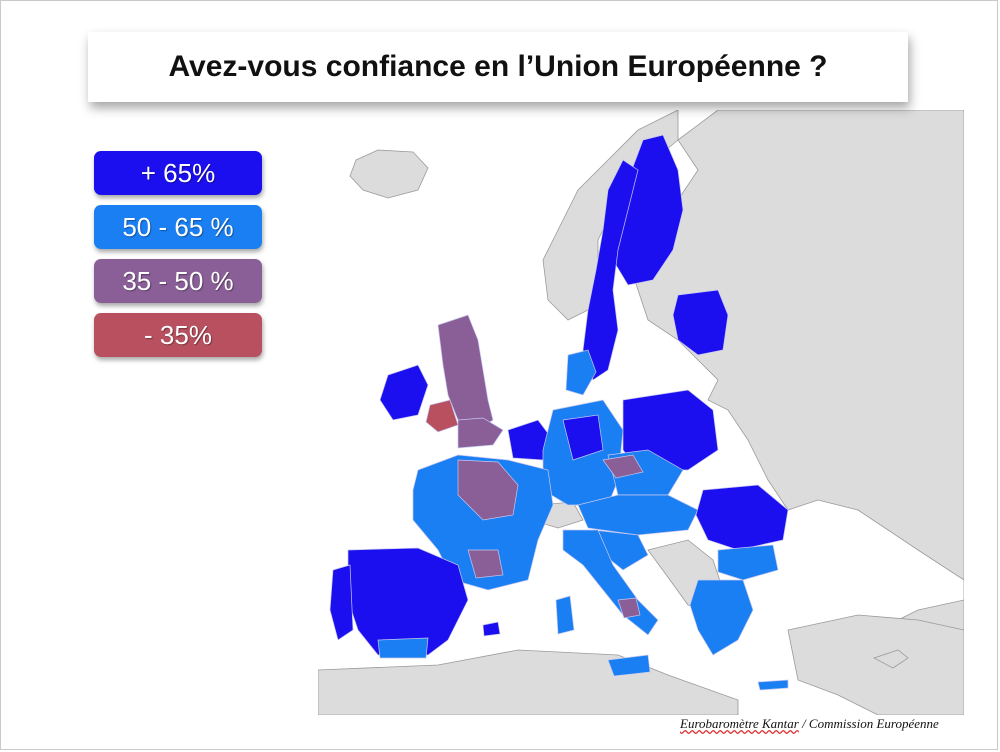  What do you see at coordinates (403, 648) in the screenshot?
I see `region-spain-south` at bounding box center [403, 648].